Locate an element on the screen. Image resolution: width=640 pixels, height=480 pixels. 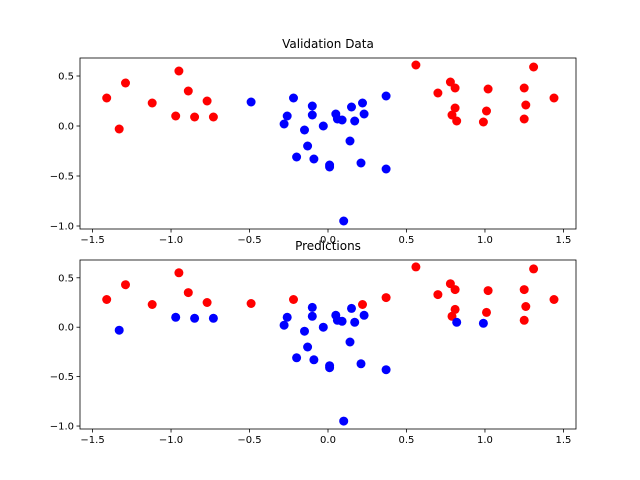
y-axis-ticks: 0.5 0.0 −0.5 −1.0 is located at coordinates (65, 353).